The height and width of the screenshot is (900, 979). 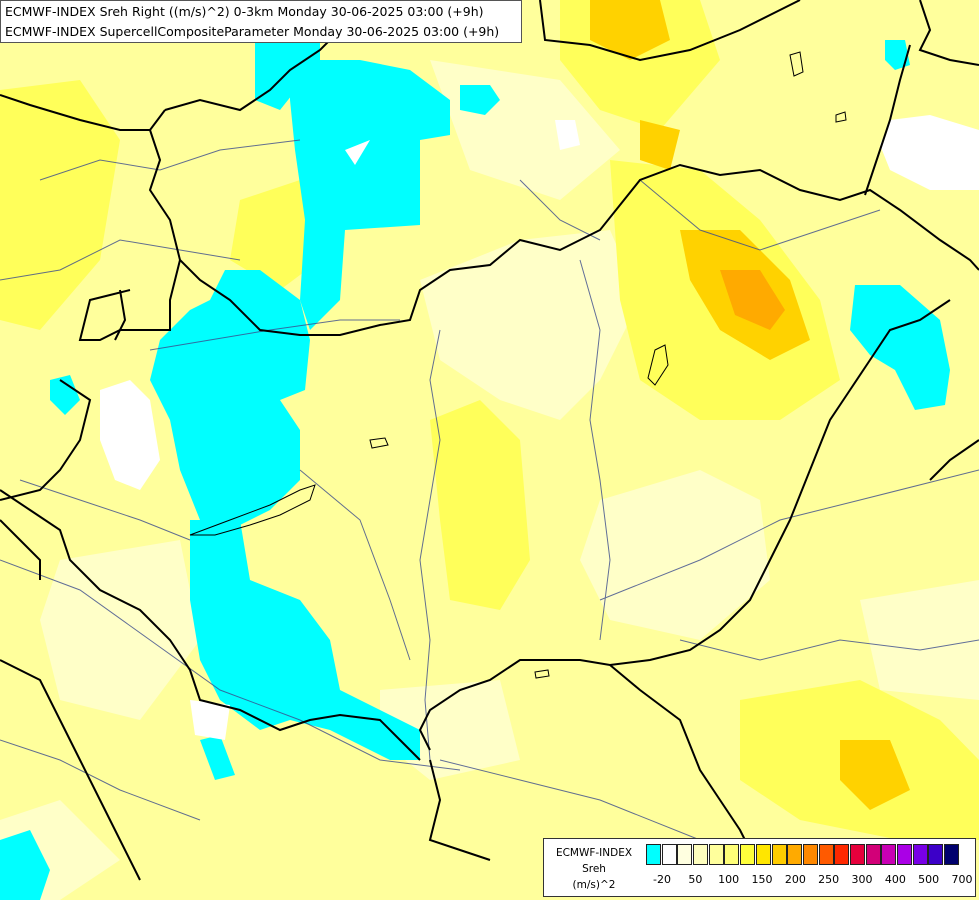 What do you see at coordinates (929, 879) in the screenshot?
I see `legend-tick-label: 500` at bounding box center [929, 879].